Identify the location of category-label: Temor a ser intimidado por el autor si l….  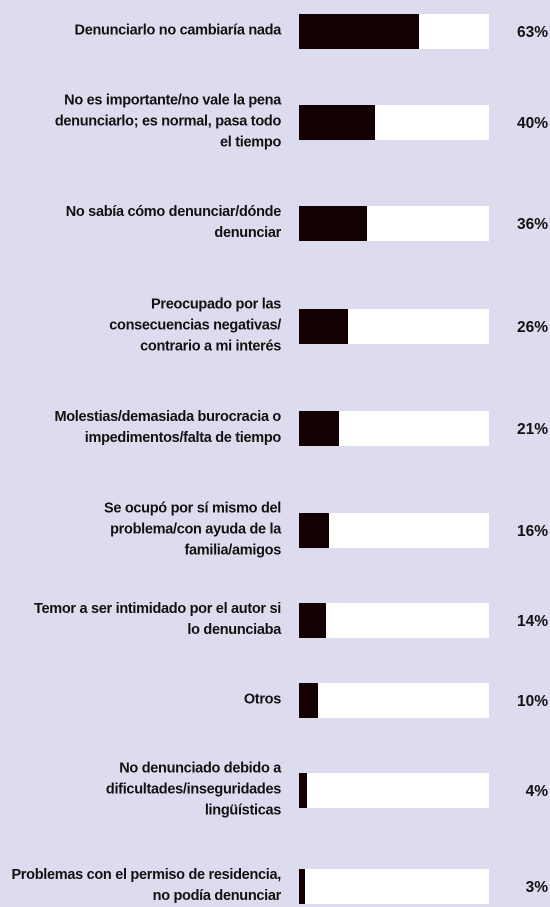
(157, 619).